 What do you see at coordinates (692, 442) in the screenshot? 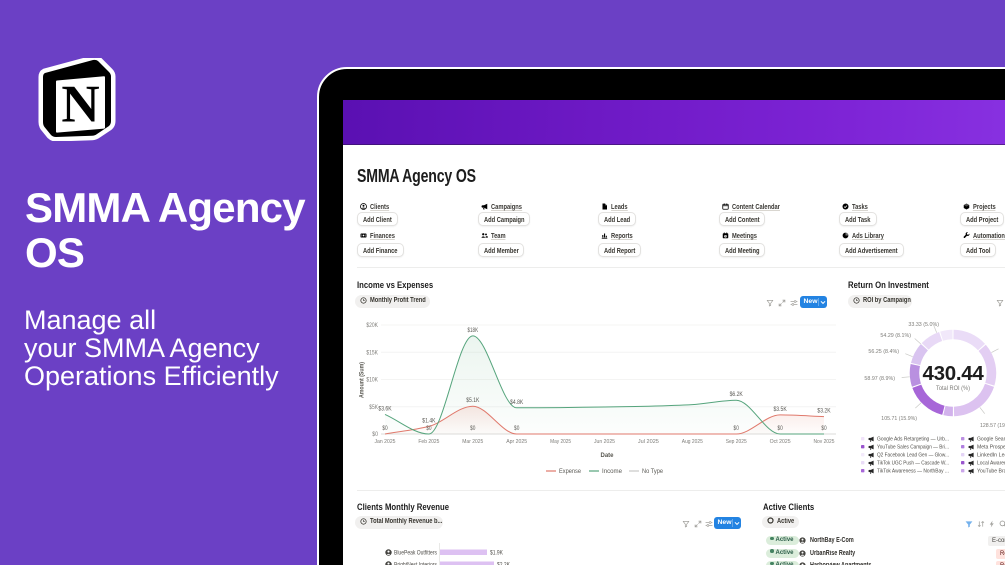
I see `svg-text: Aug 2025` at bounding box center [692, 442].